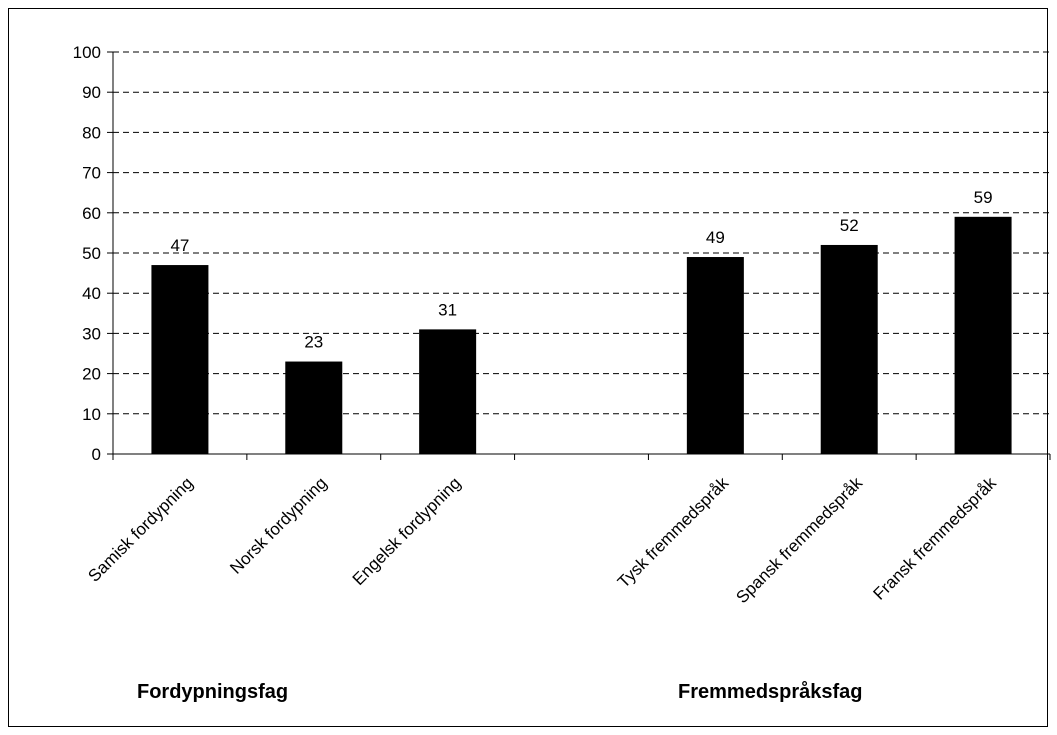  I want to click on x-tick-label: Spansk fremmedspråk, so click(799, 540).